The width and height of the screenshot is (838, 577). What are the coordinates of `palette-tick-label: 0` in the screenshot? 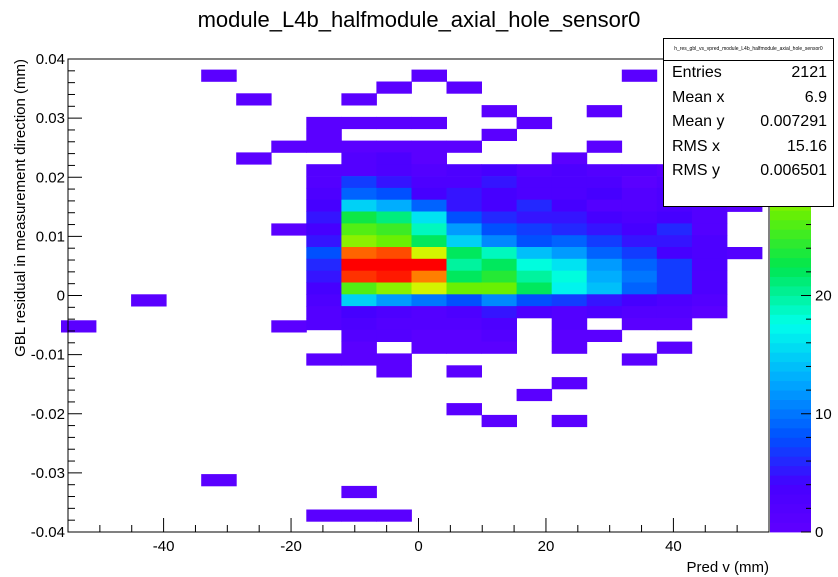 It's located at (819, 532).